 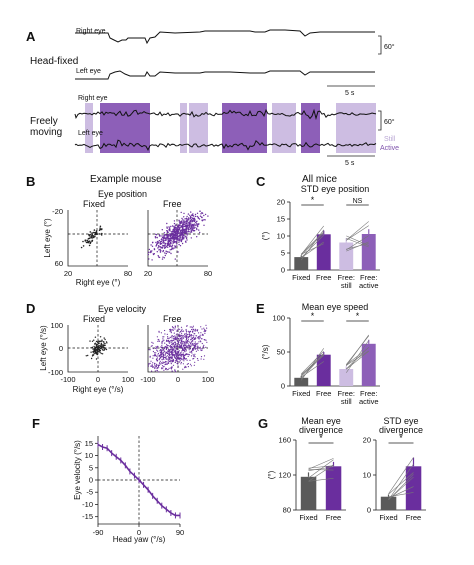 What do you see at coordinates (301, 381) in the screenshot?
I see `bar` at bounding box center [301, 381].